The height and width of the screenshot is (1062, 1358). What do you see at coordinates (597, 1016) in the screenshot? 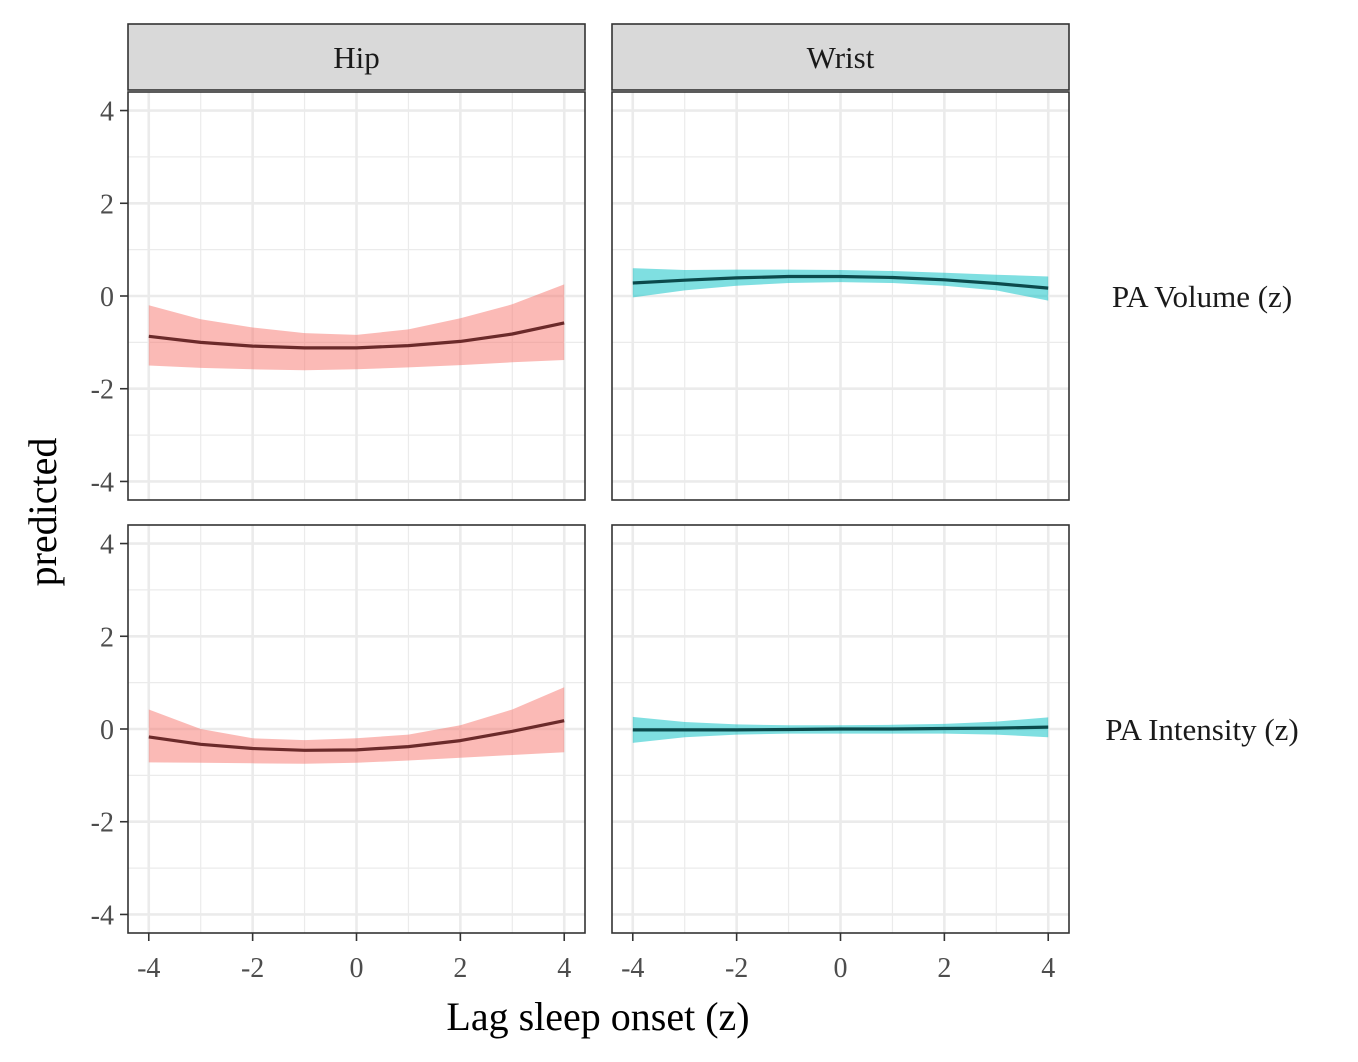
I see `x-axis-title: Lag sleep onset (z)` at bounding box center [597, 1016].